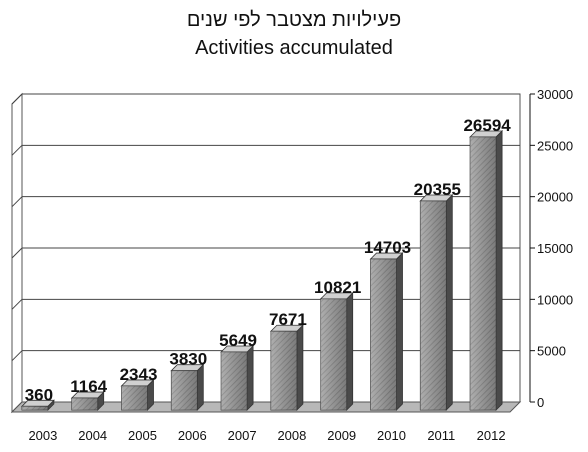  What do you see at coordinates (139, 374) in the screenshot?
I see `data-label: 2343` at bounding box center [139, 374].